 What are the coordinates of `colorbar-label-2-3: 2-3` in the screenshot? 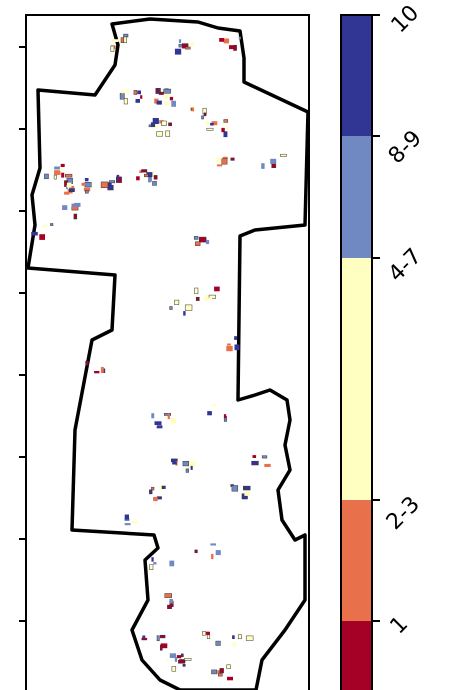 It's located at (403, 513).